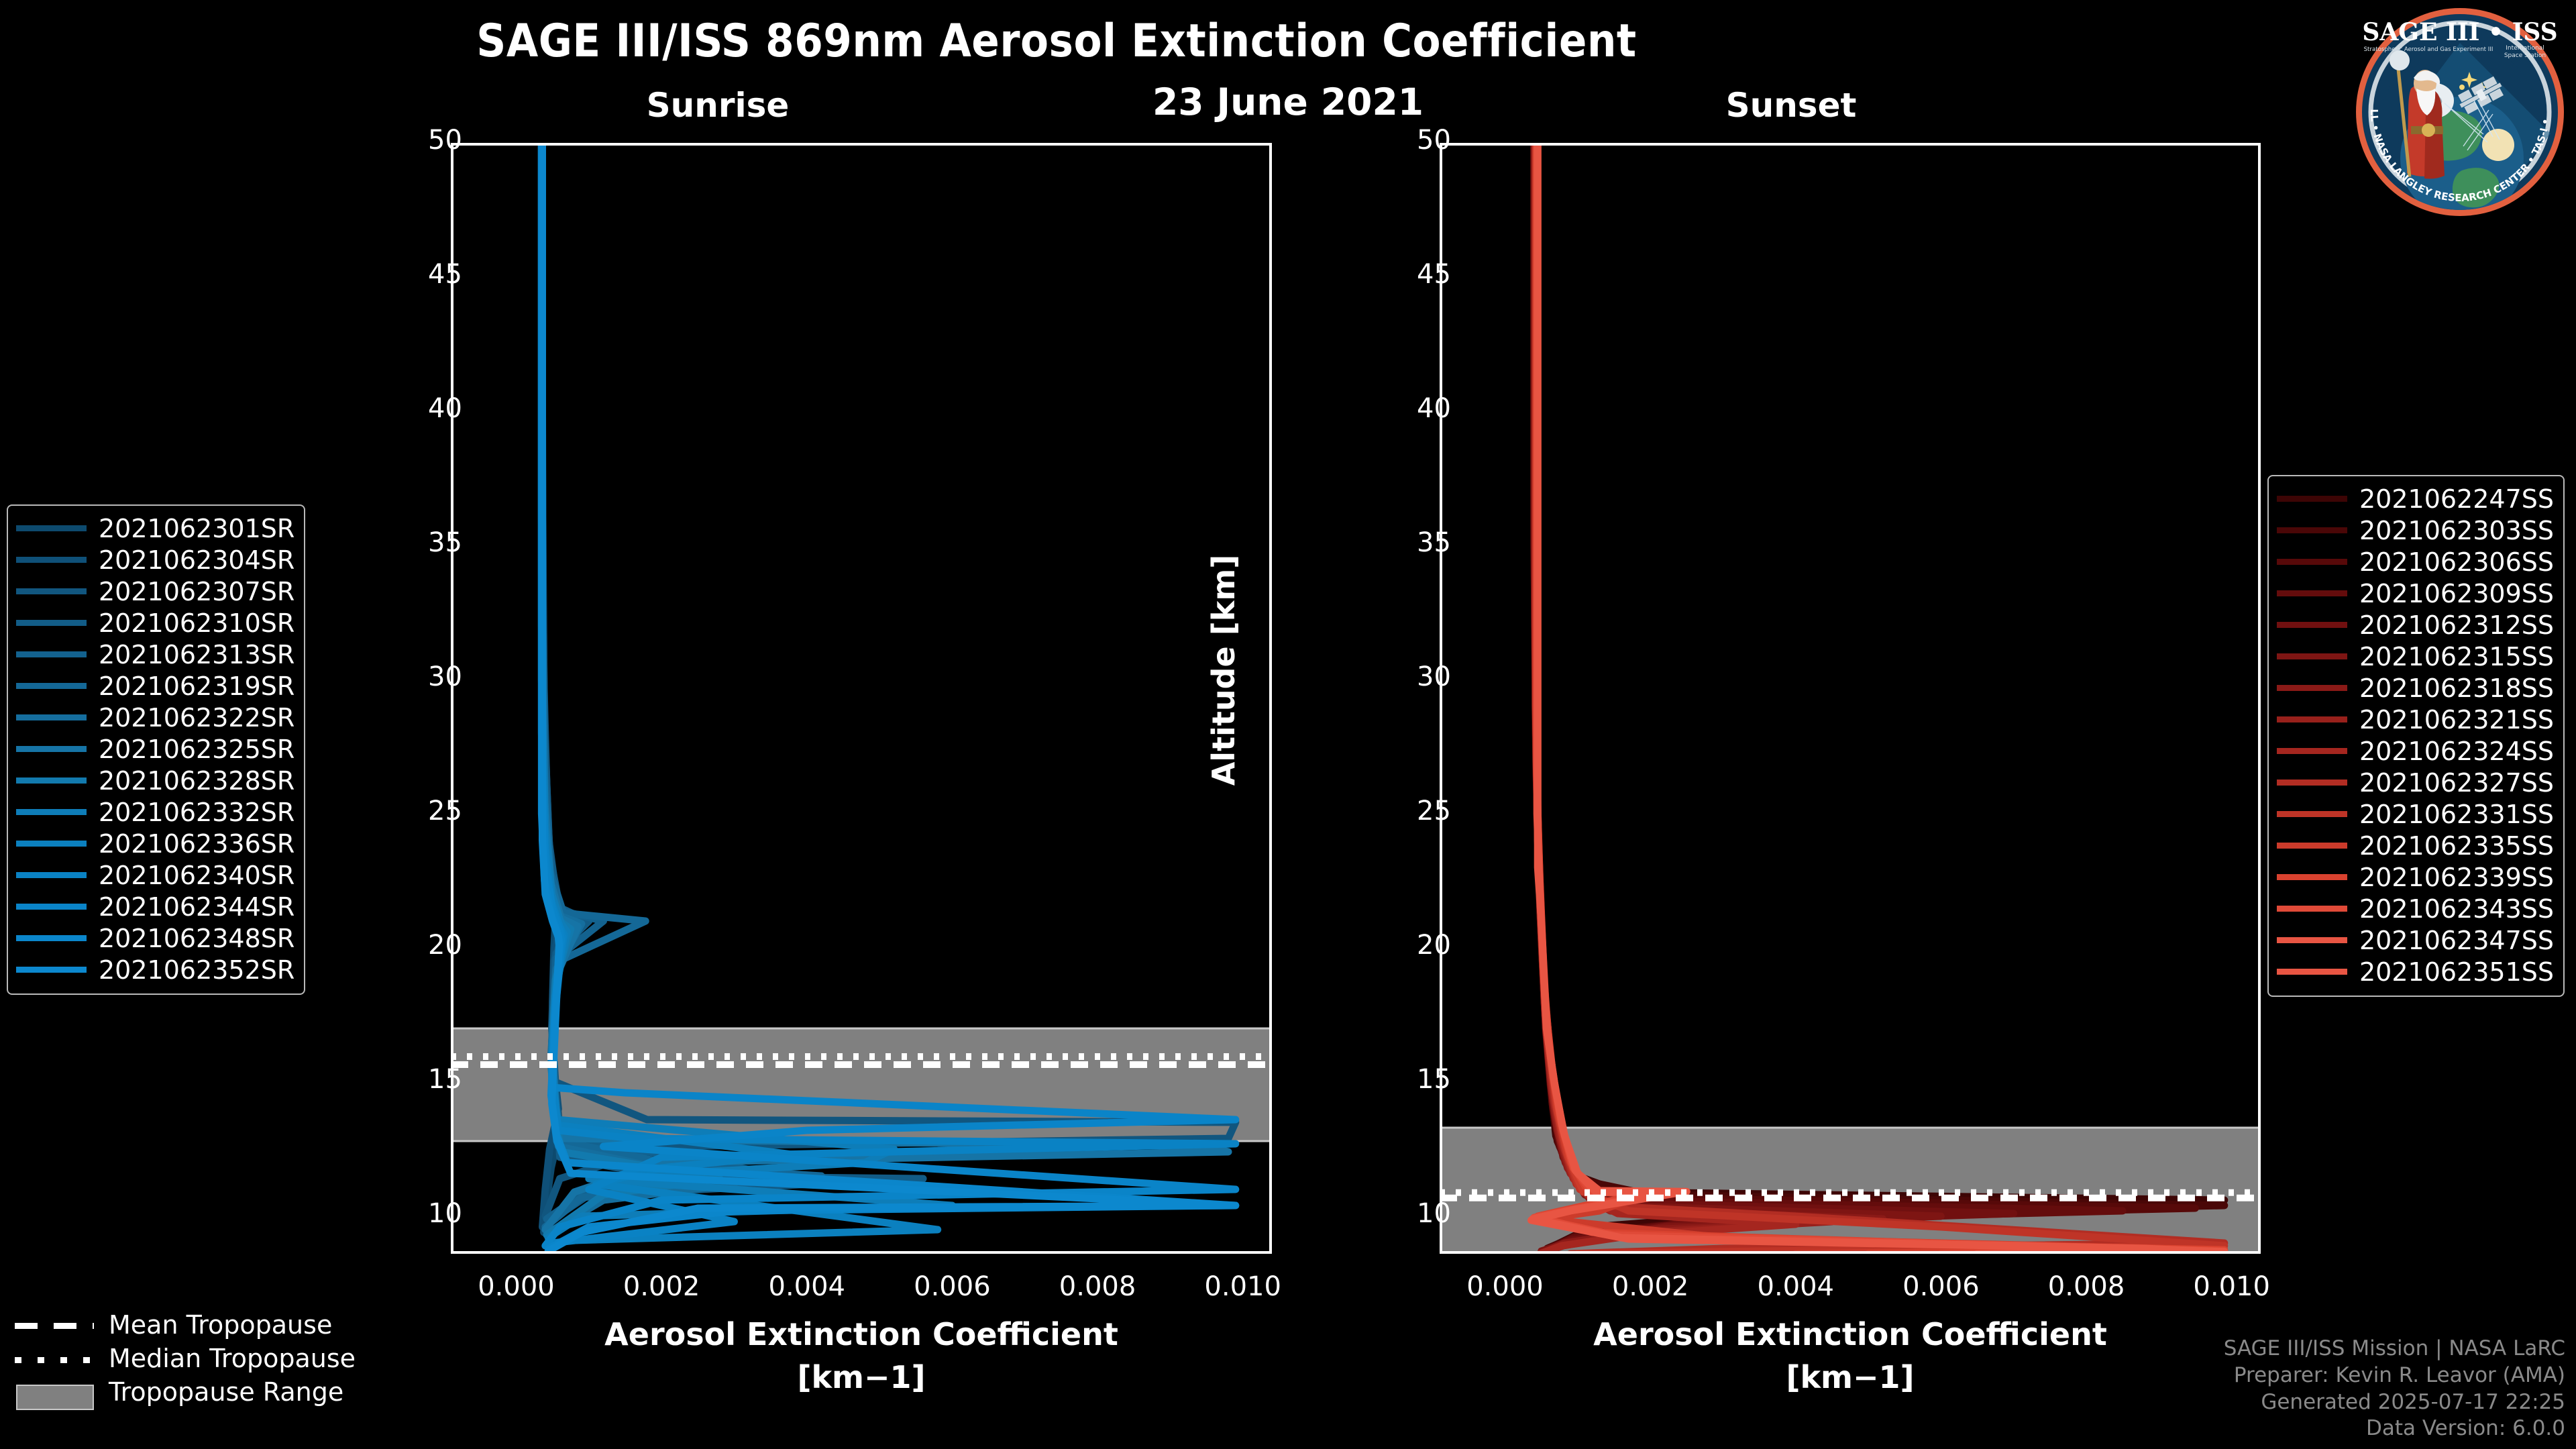 This screenshot has width=2576, height=1449. Describe the element at coordinates (2415, 971) in the screenshot. I see `legend-item: 2021062351SS` at that location.